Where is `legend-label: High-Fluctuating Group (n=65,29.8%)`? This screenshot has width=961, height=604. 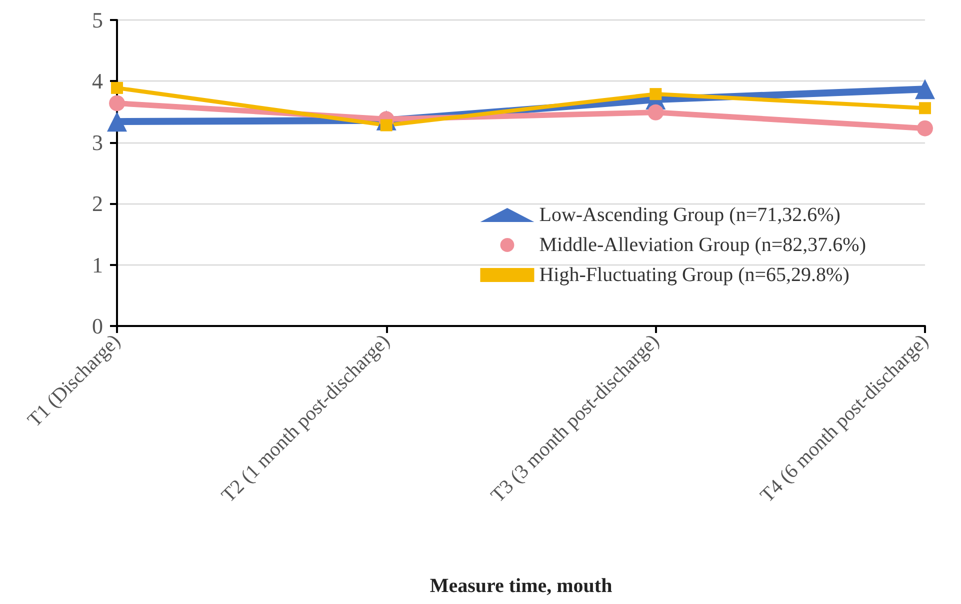
legend-label: High-Fluctuating Group (n=65,29.8%) is located at coordinates (694, 275).